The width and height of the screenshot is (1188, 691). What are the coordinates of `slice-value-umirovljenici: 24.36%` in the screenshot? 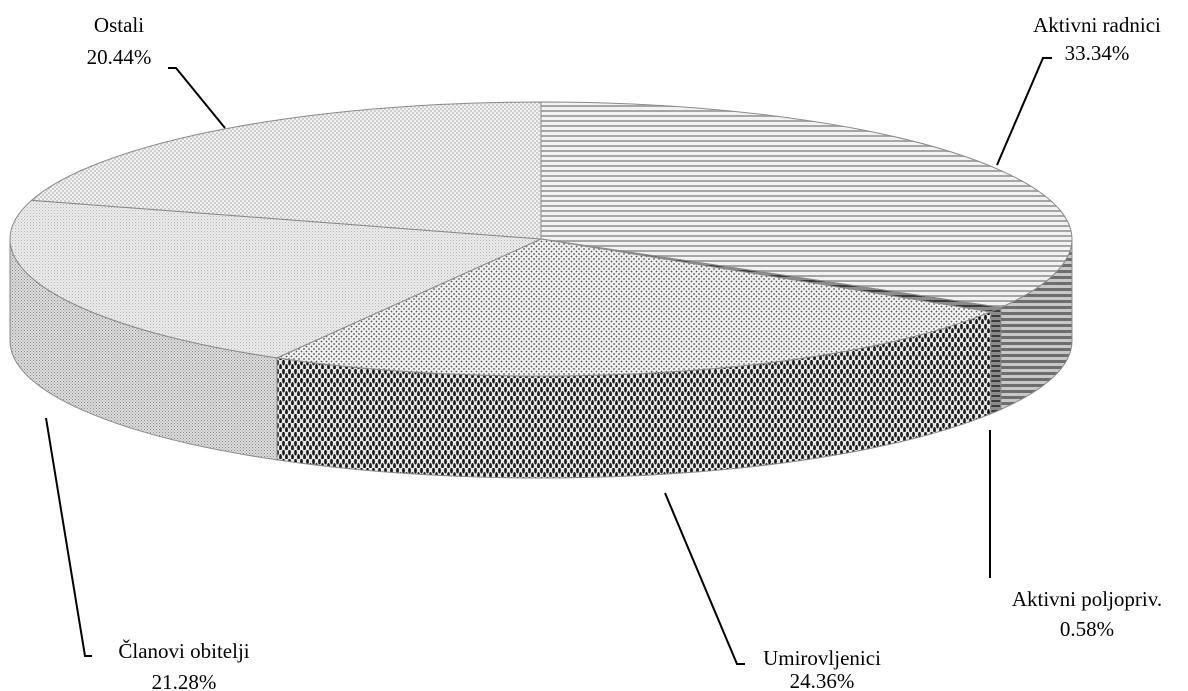 It's located at (822, 680).